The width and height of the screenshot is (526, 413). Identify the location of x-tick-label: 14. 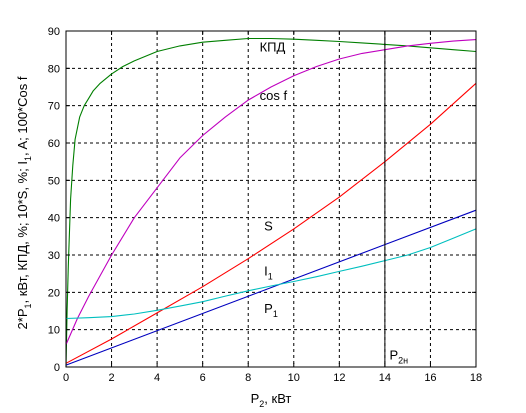
(385, 378).